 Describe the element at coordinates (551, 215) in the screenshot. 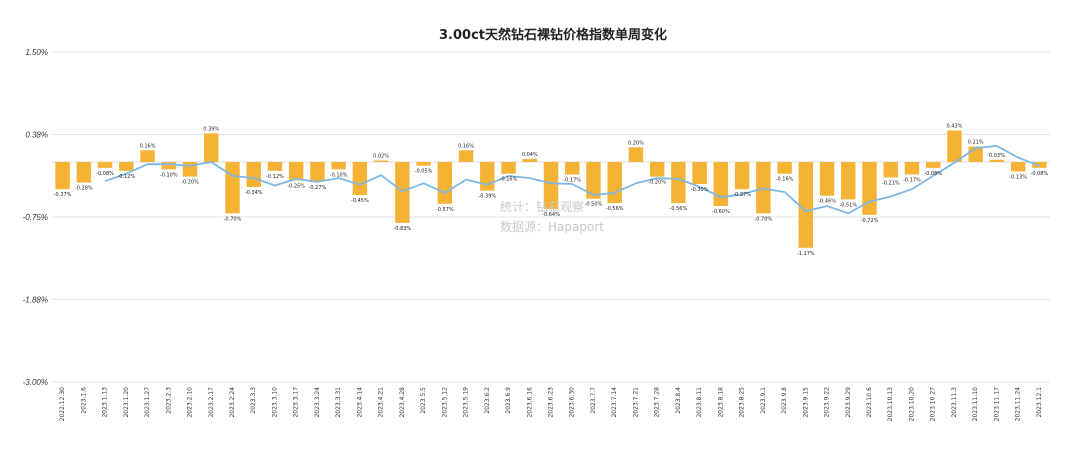

I see `data-label: -0.64%` at that location.